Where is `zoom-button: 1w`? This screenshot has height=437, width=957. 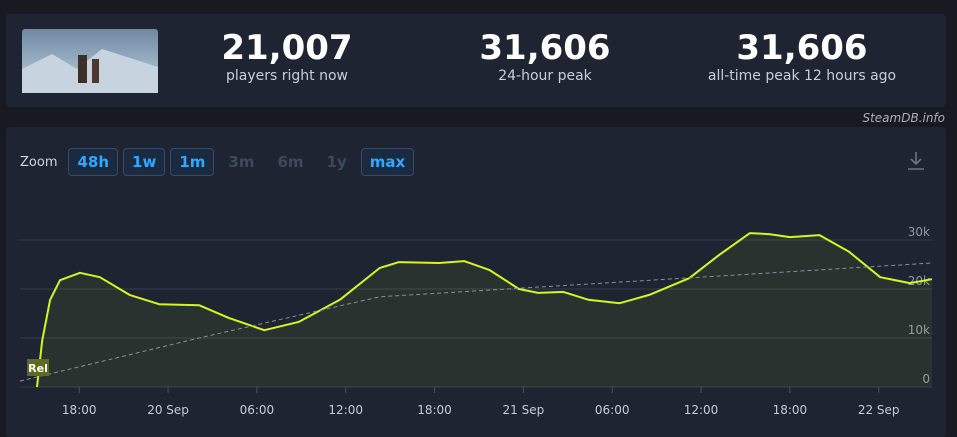
zoom-button: 1w is located at coordinates (144, 162).